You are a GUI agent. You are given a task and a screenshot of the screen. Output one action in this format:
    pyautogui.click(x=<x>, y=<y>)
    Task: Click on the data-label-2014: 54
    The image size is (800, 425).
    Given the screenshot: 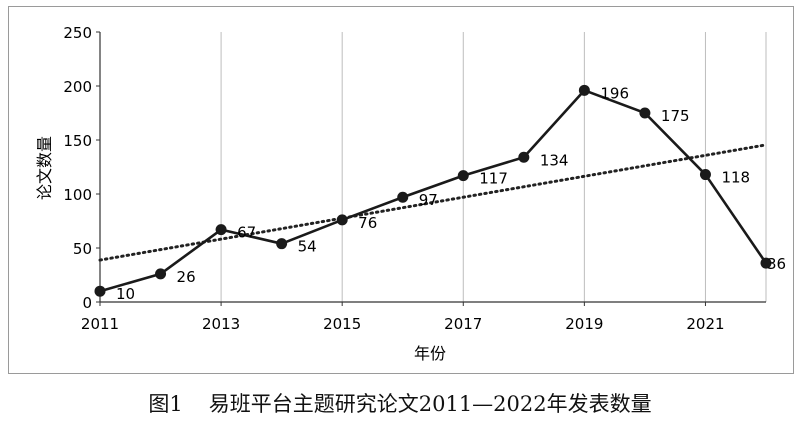 What is the action you would take?
    pyautogui.click(x=307, y=247)
    